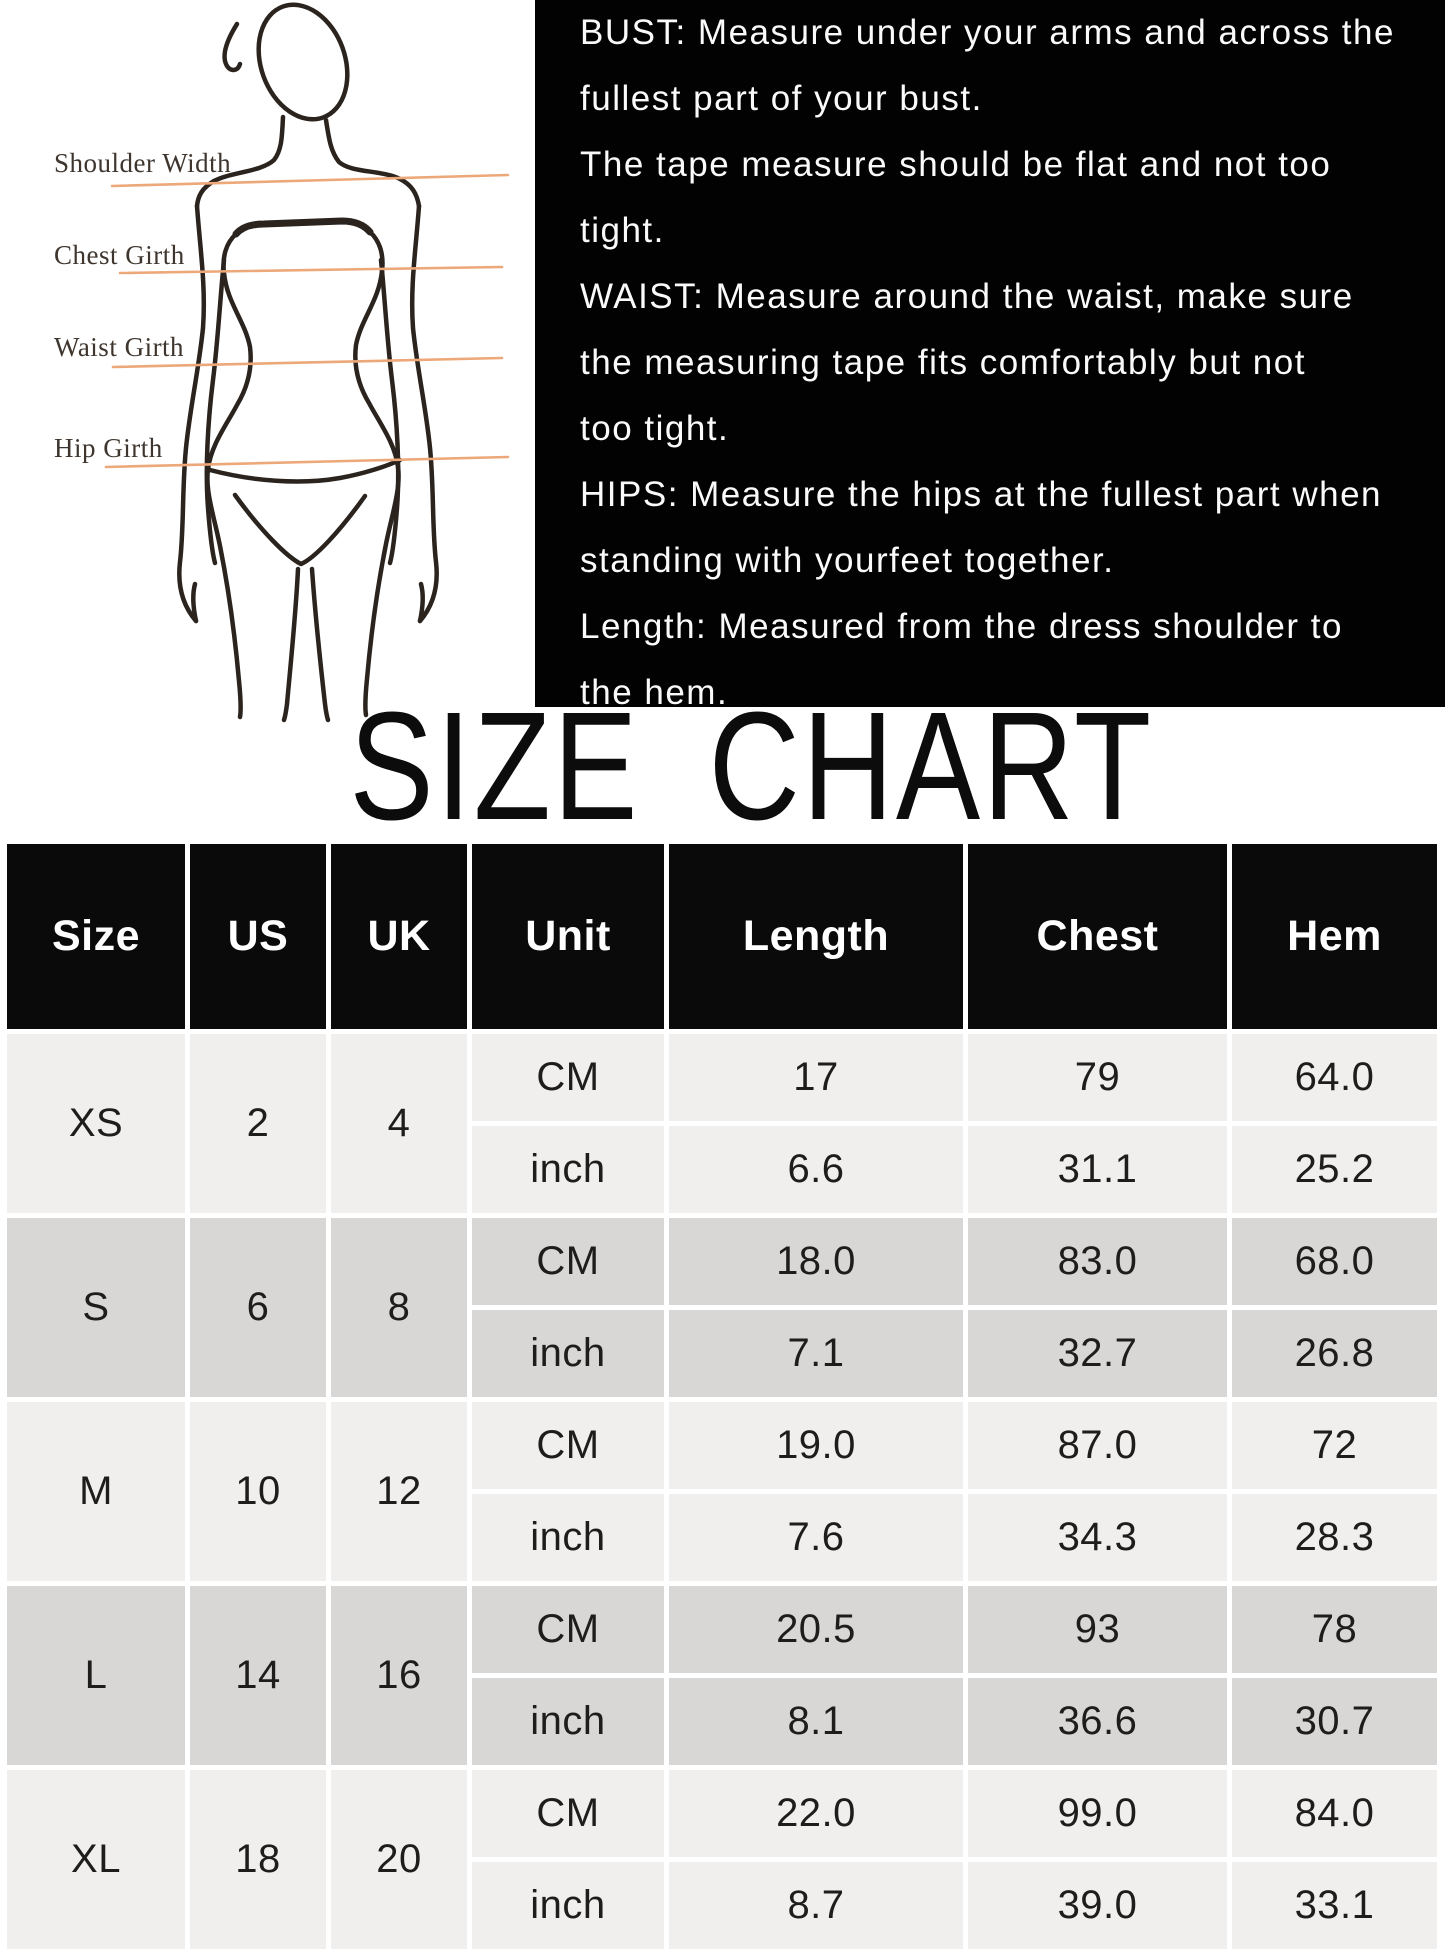 The height and width of the screenshot is (1954, 1445). Describe the element at coordinates (816, 936) in the screenshot. I see `column-header-length: Length` at that location.